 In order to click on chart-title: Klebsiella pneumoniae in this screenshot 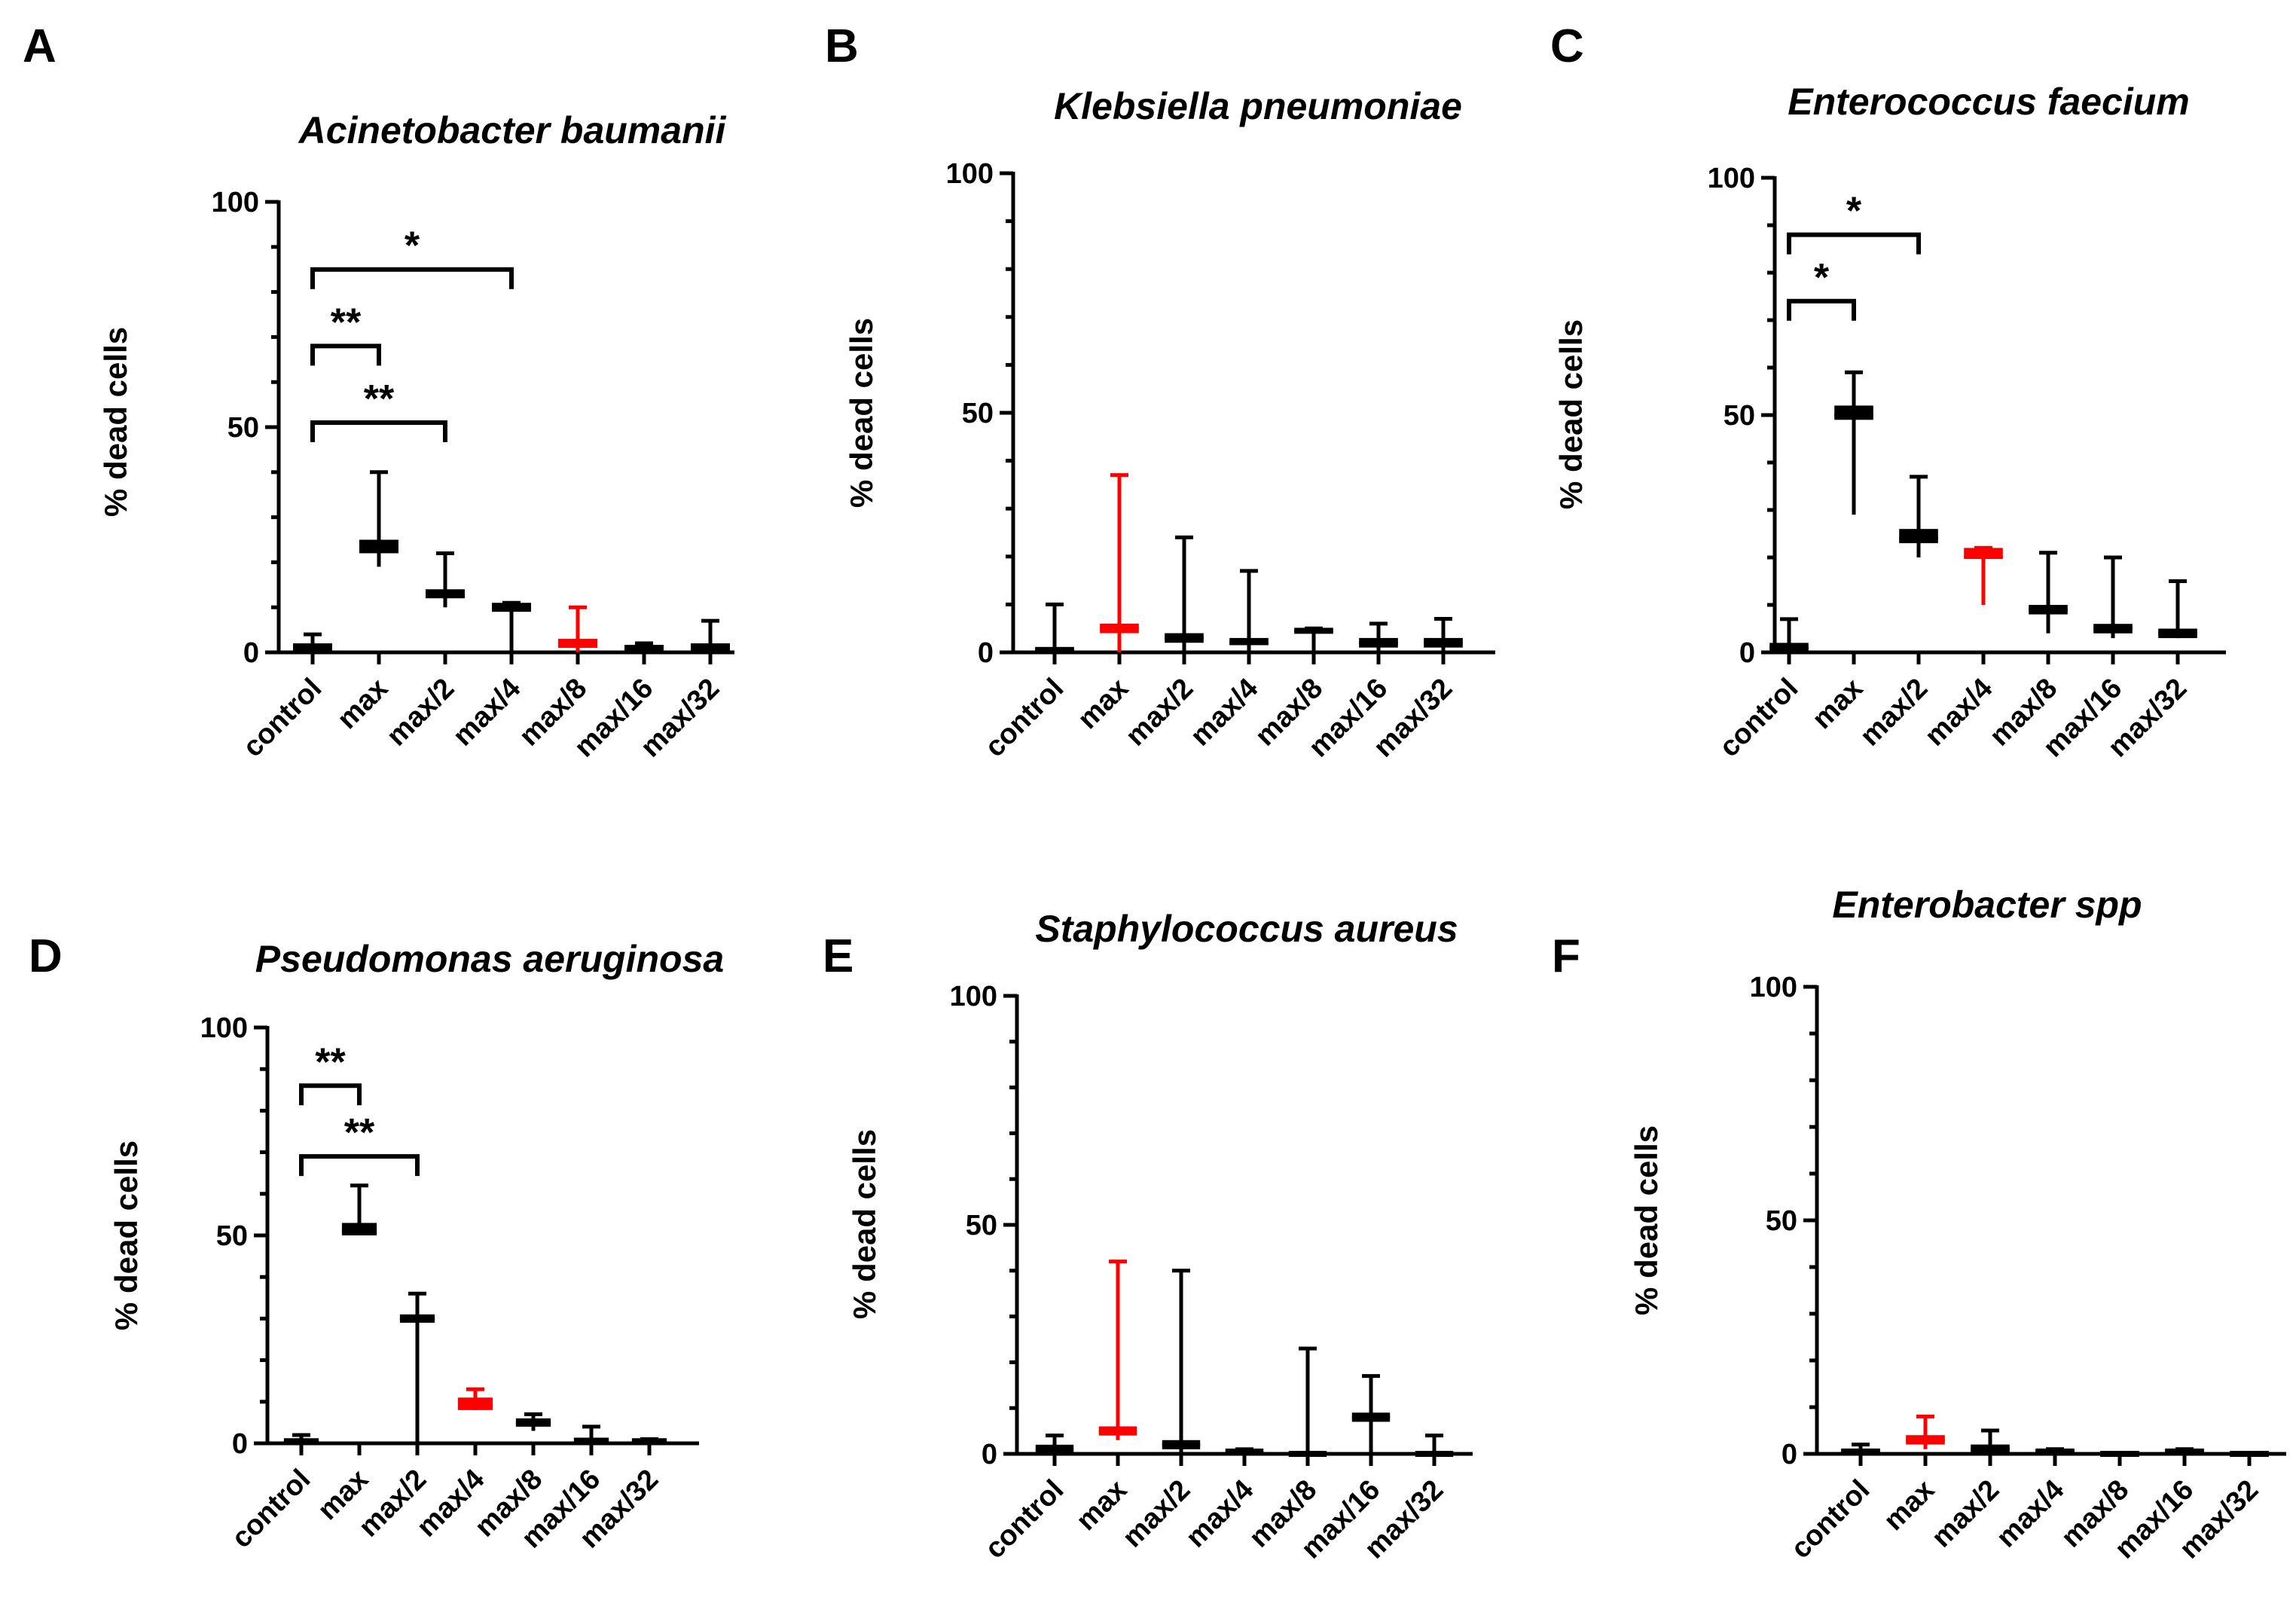, I will do `click(1258, 106)`.